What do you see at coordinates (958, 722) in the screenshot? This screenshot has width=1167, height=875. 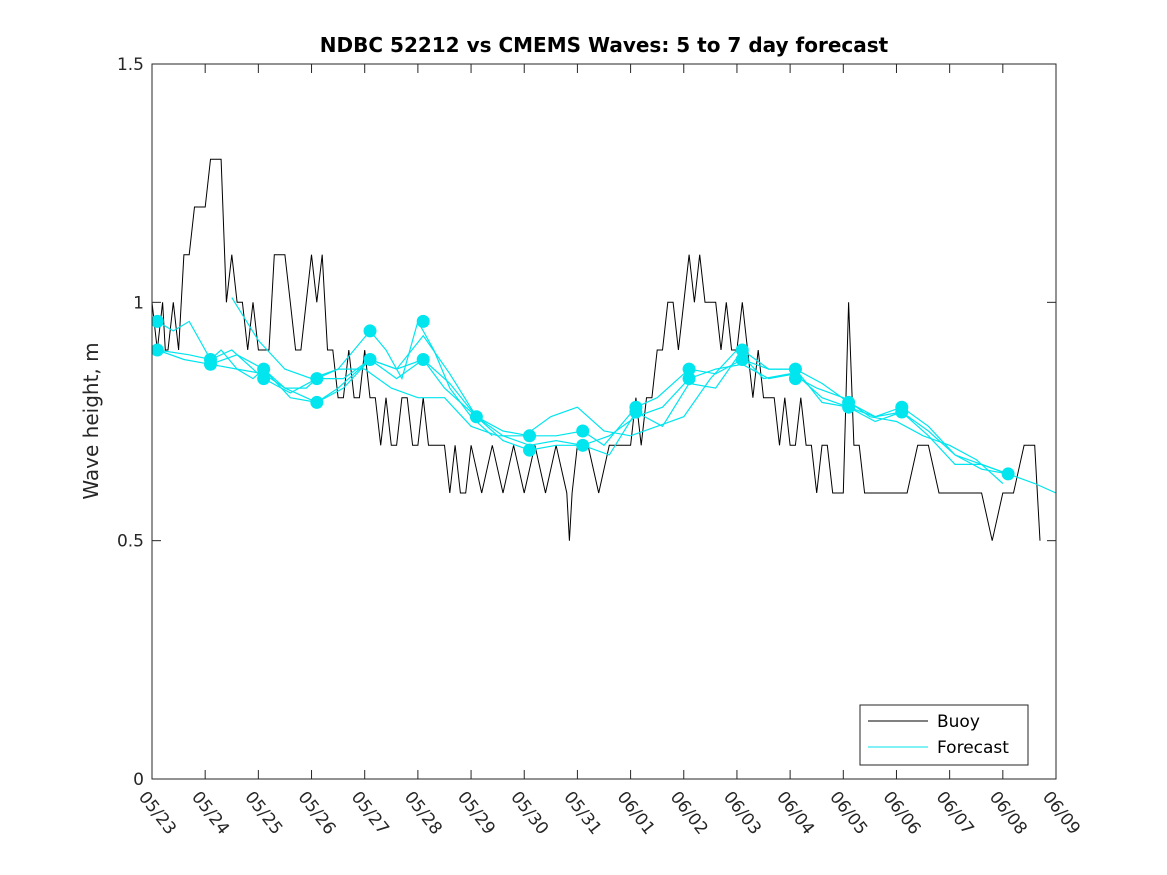 I see `legend-buoy-label: Buoy` at bounding box center [958, 722].